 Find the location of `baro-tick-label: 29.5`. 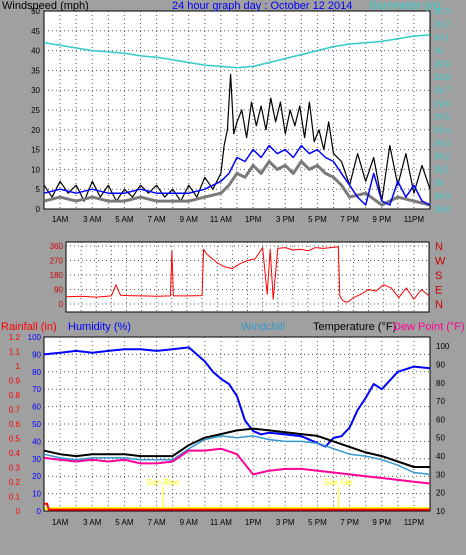

baro-tick-label: 29.5 is located at coordinates (442, 117).